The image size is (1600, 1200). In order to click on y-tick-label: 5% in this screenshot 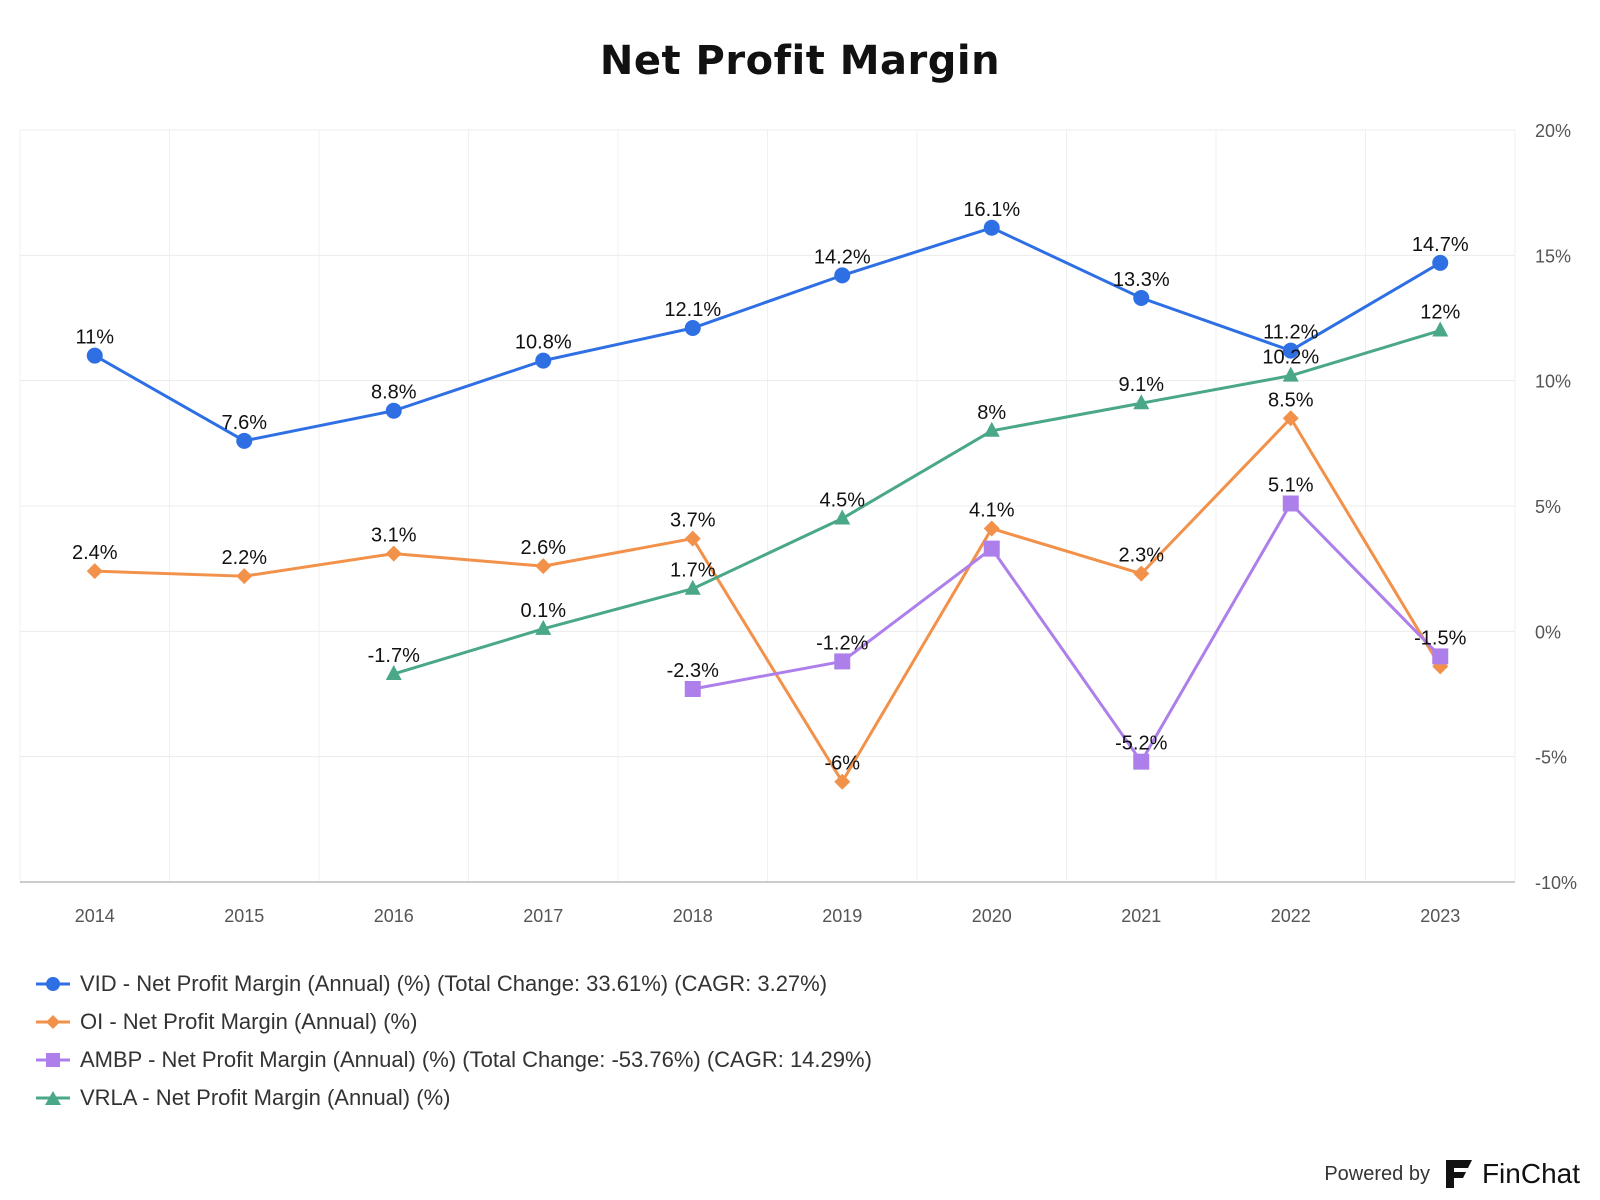, I will do `click(1548, 507)`.